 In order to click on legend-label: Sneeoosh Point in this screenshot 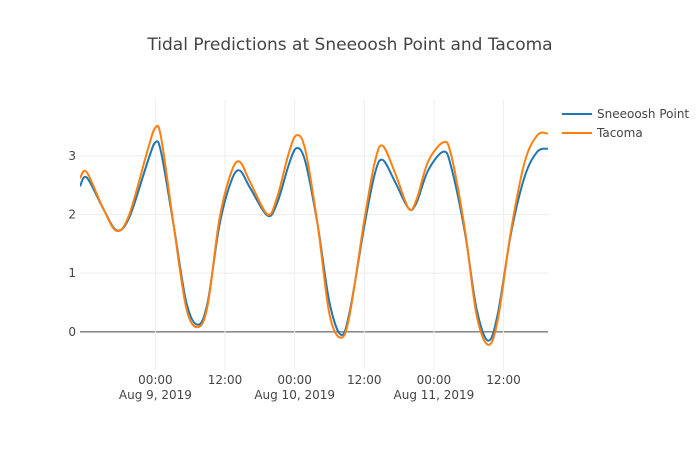, I will do `click(643, 114)`.